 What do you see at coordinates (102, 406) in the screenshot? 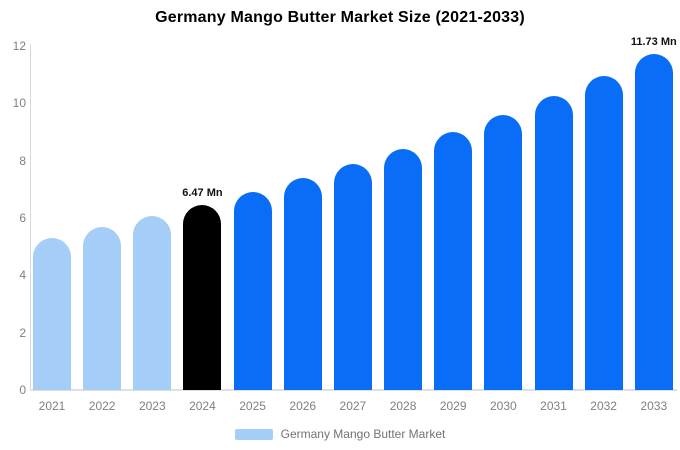
I see `x-axis-label-2022: 2022` at bounding box center [102, 406].